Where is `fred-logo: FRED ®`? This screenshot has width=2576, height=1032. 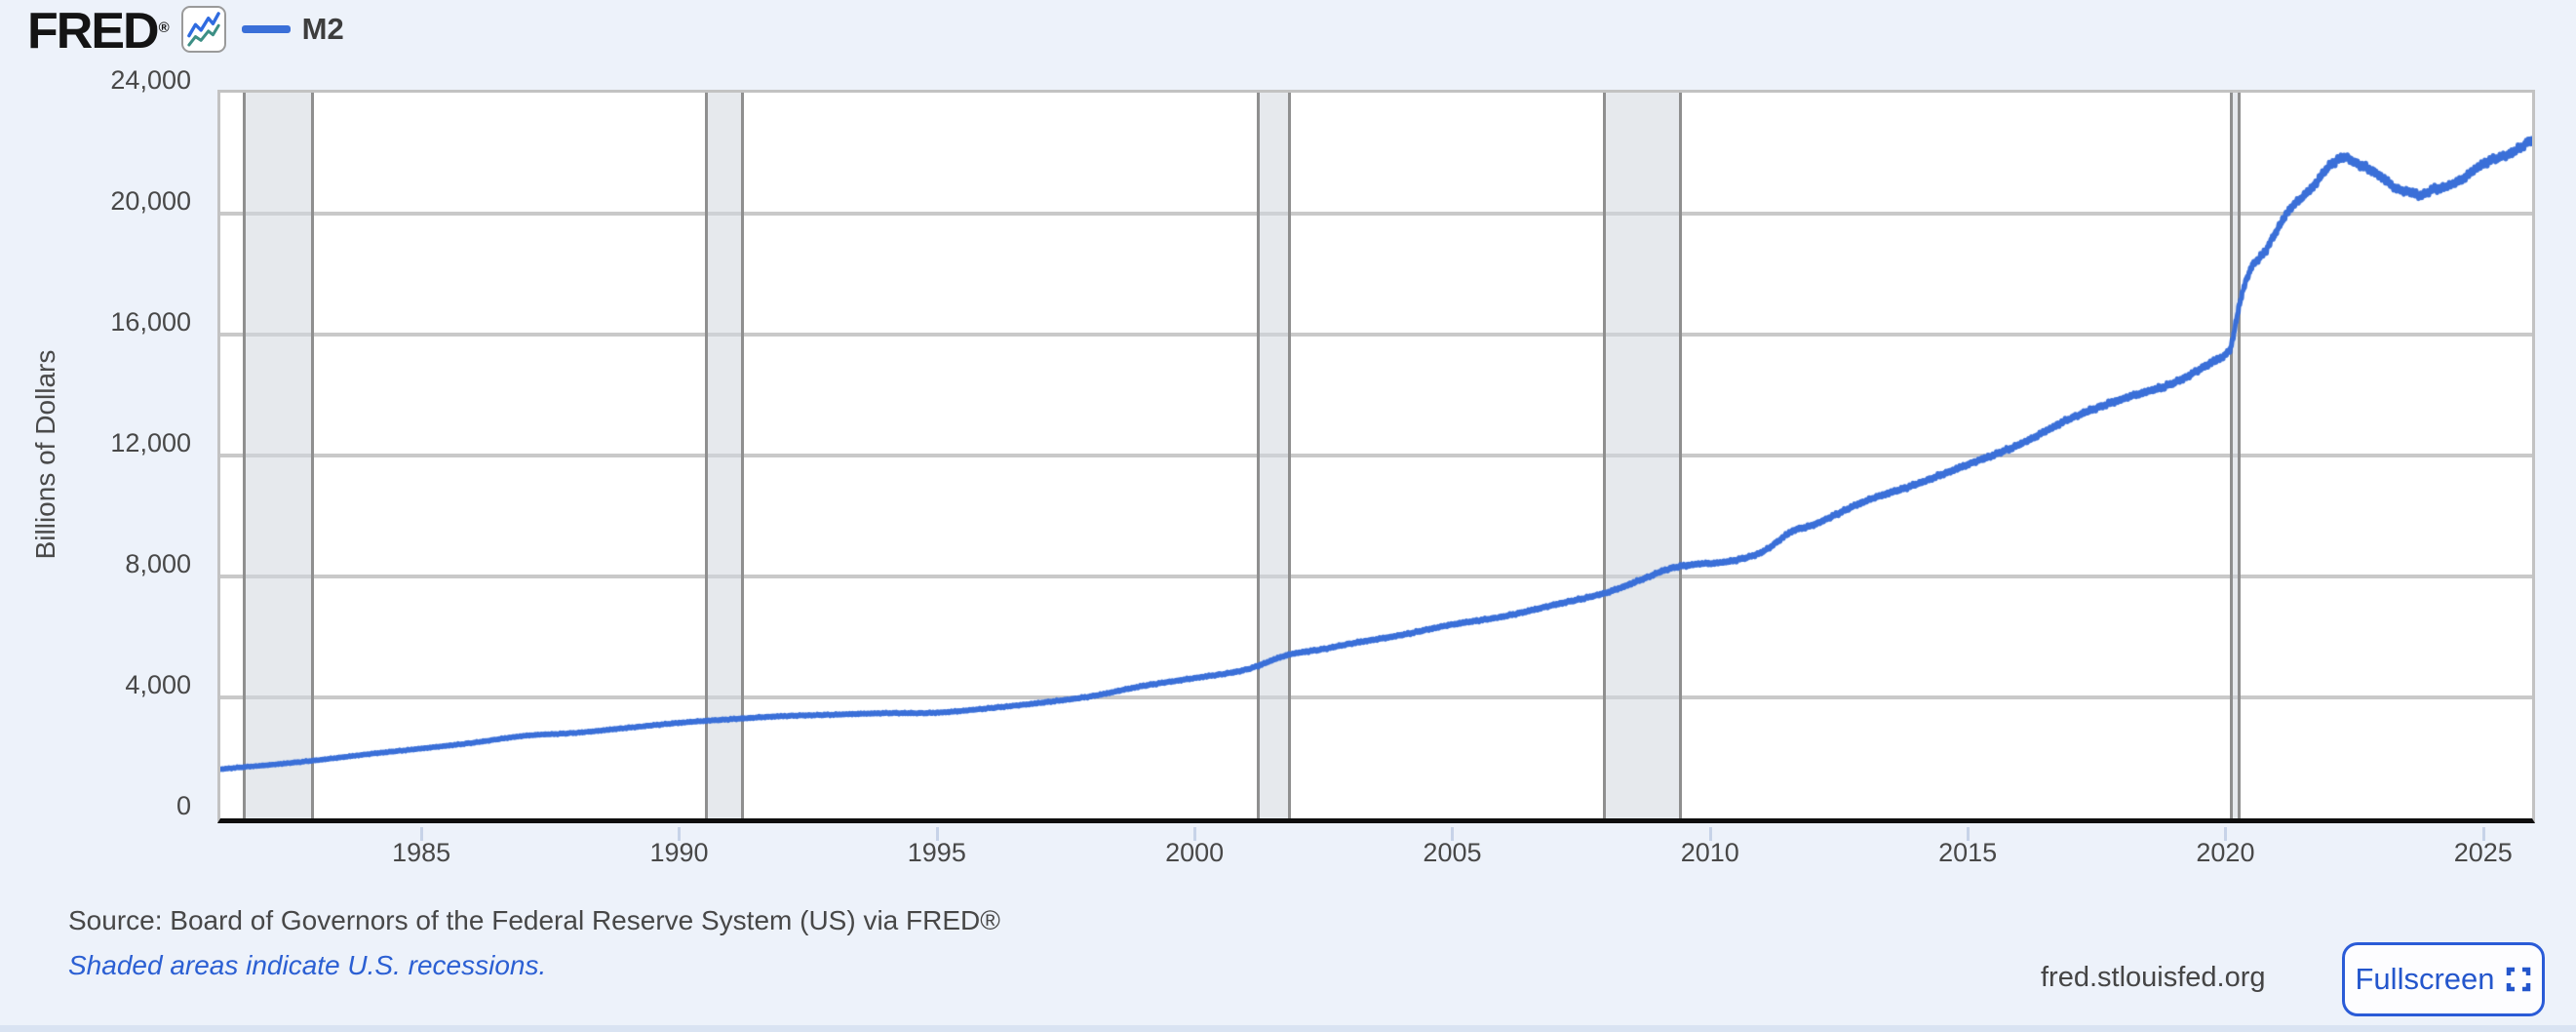 fred-logo: FRED ® is located at coordinates (98, 30).